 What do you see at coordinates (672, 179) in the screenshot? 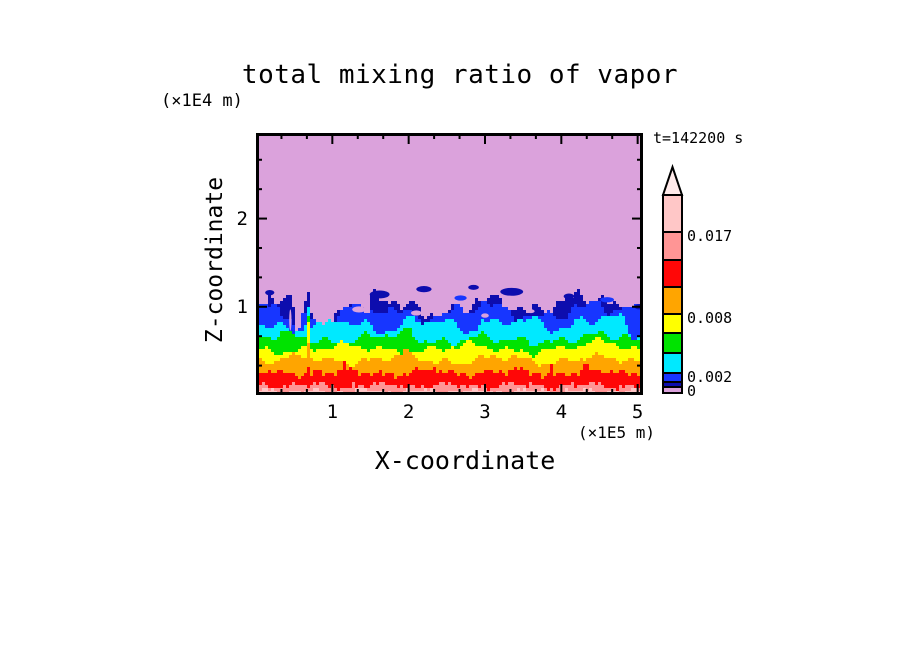
I see `colorbar-overflow-arrow` at bounding box center [672, 179].